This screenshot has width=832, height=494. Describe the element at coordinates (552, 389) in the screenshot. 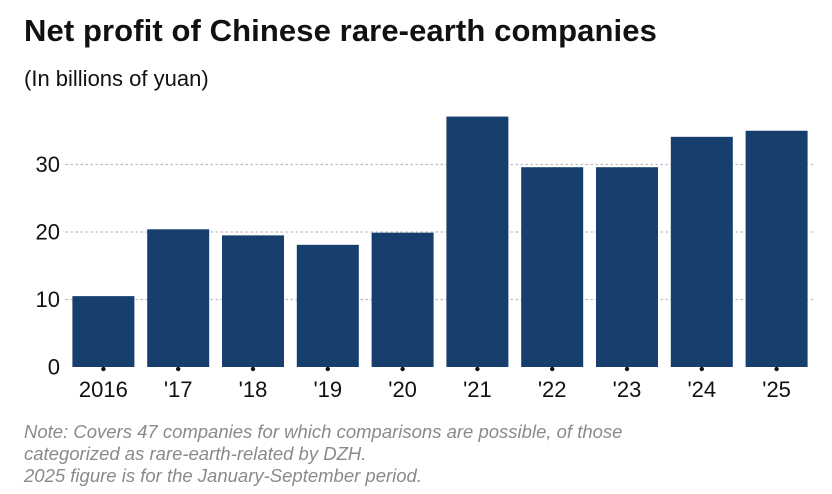

I see `x-tick-label: '22` at that location.